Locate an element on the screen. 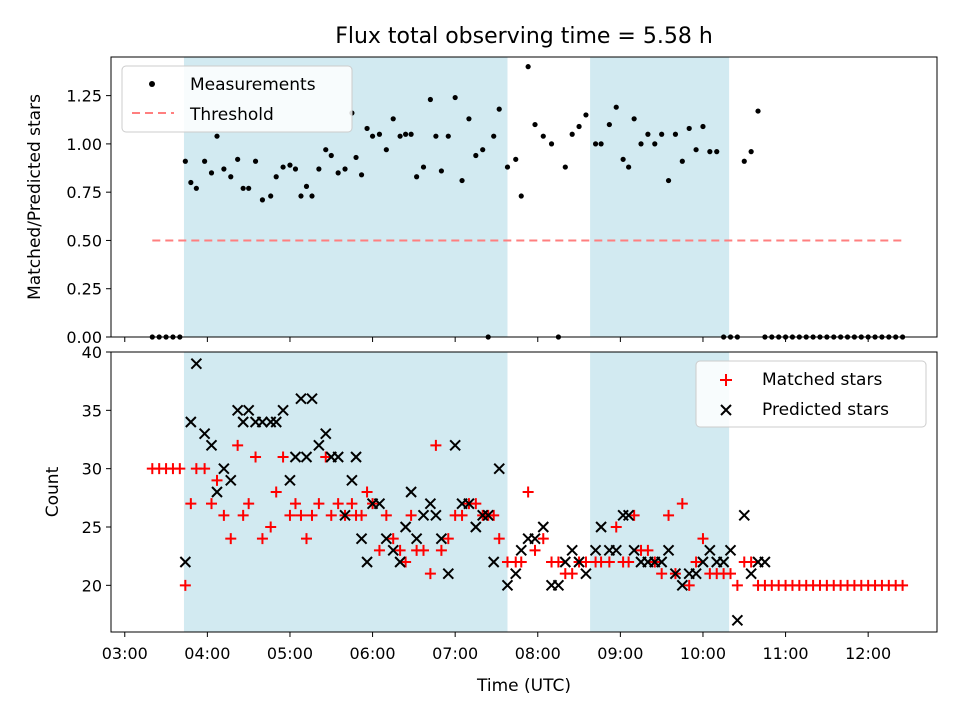 This screenshot has height=720, width=960. top-ytick-label: 0.75 is located at coordinates (84, 192).